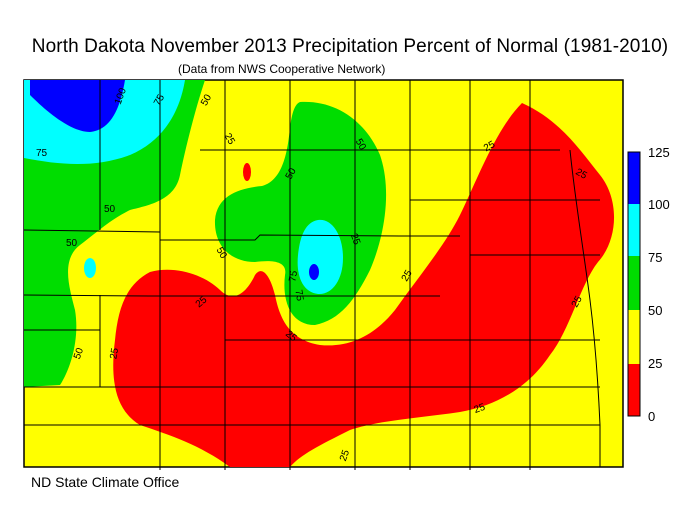 The height and width of the screenshot is (532, 700). What do you see at coordinates (105, 482) in the screenshot?
I see `footer-credit: ND State Climate Office` at bounding box center [105, 482].